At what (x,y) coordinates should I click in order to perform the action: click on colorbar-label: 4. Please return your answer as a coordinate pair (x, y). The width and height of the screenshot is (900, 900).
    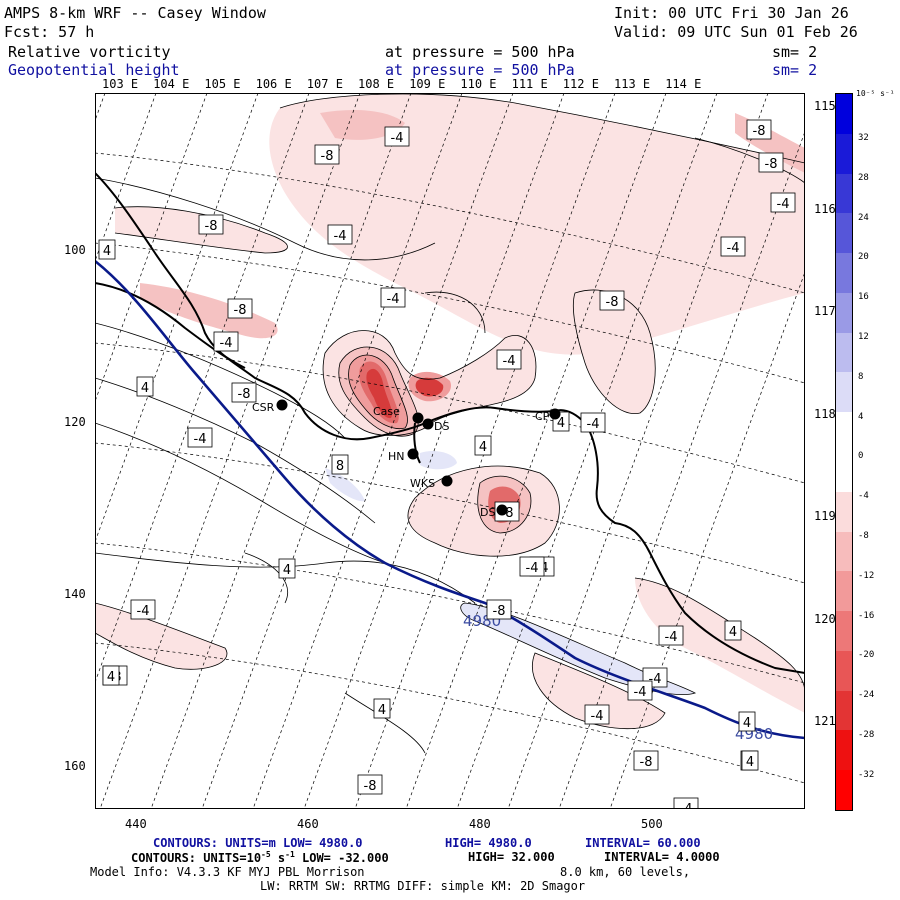
    Looking at the image, I should click on (861, 416).